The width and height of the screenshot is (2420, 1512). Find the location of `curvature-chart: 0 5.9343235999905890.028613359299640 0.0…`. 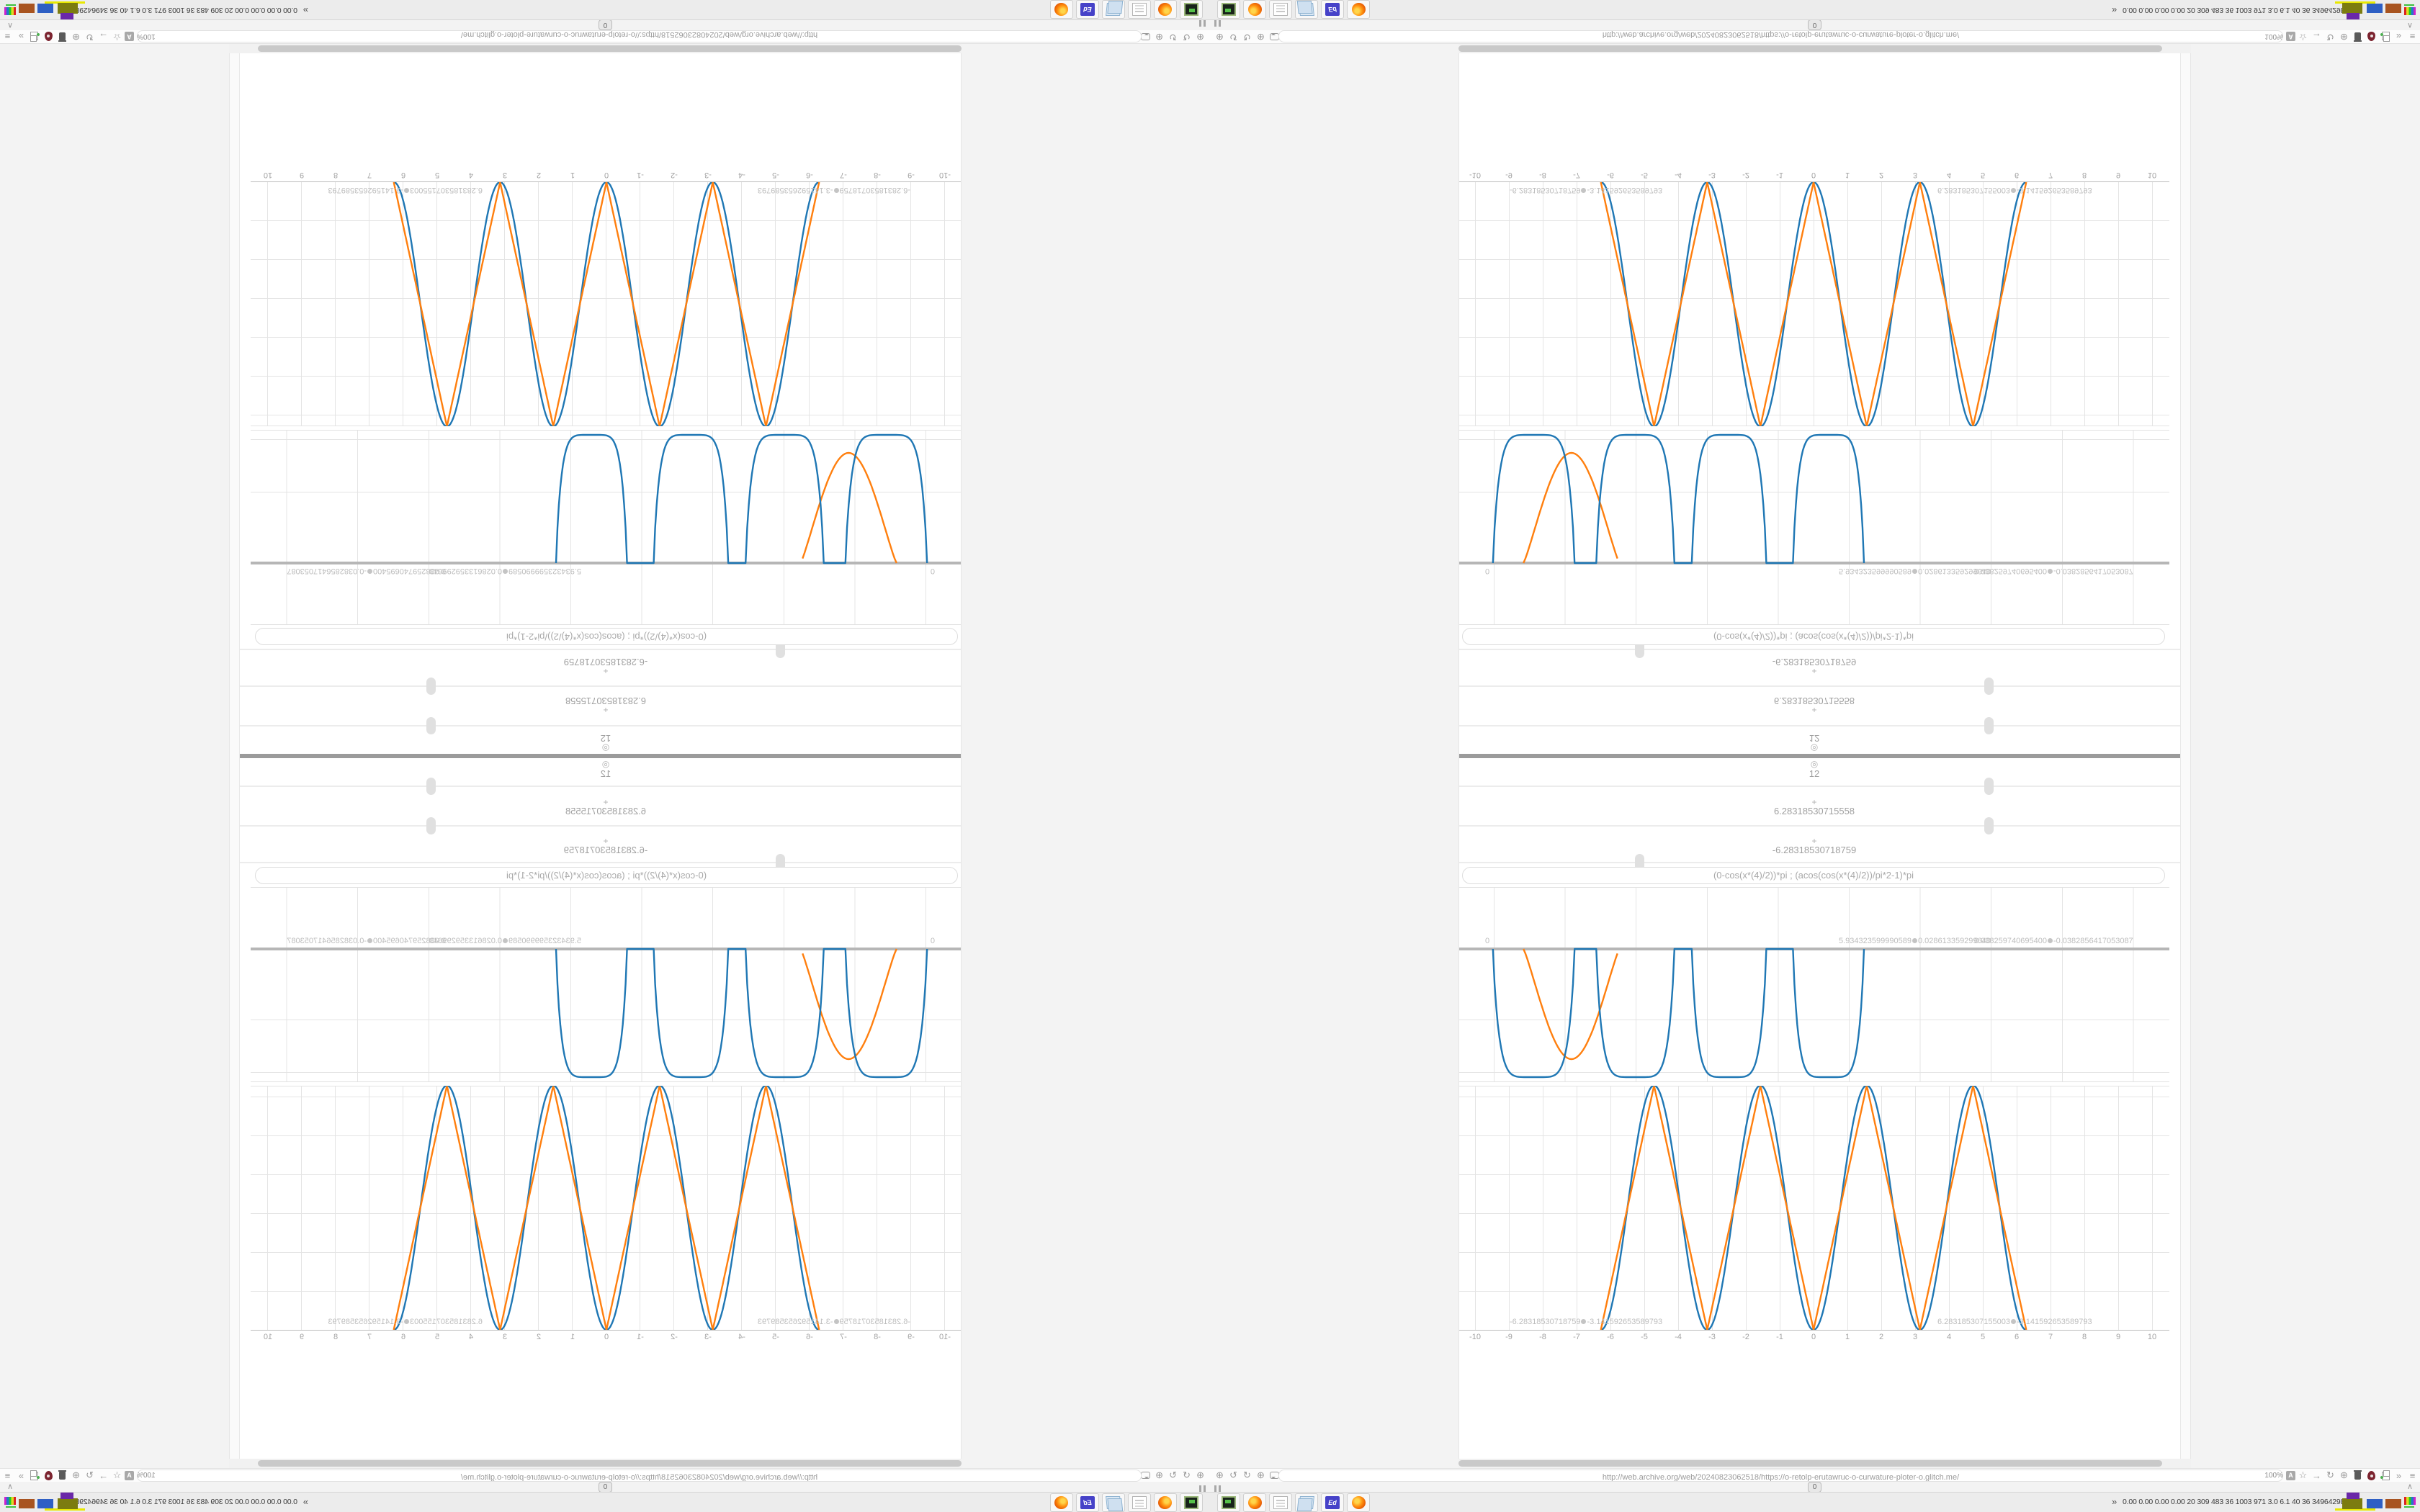

curvature-chart: 0 5.9343235999905890.028613359299640 0.0… is located at coordinates (606, 984).